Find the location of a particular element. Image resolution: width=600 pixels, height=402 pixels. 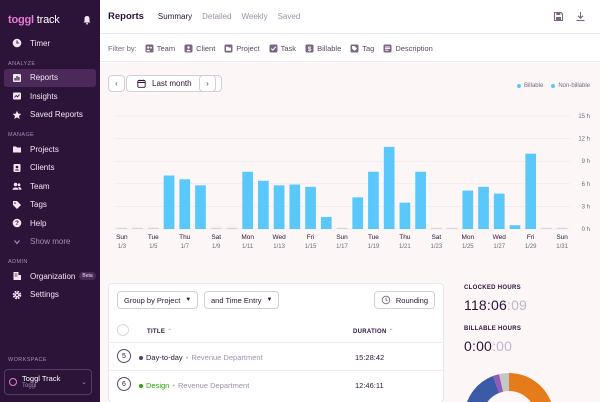

tab-summary: Summary is located at coordinates (175, 16).